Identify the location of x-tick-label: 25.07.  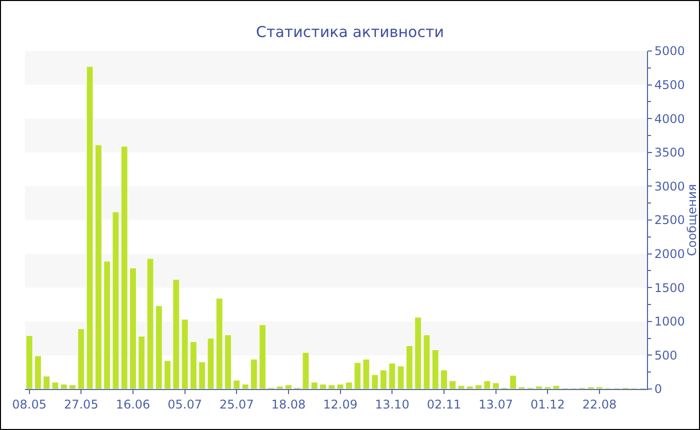
(236, 404).